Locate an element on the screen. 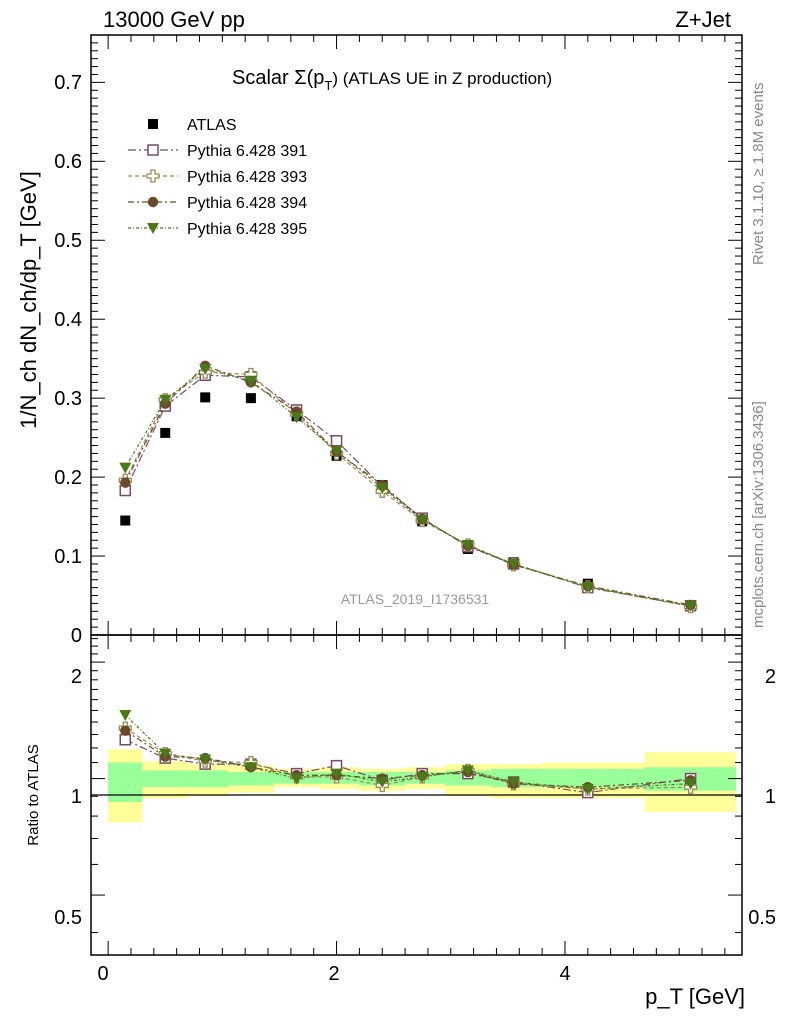  plot-title-sub: T is located at coordinates (328, 85).